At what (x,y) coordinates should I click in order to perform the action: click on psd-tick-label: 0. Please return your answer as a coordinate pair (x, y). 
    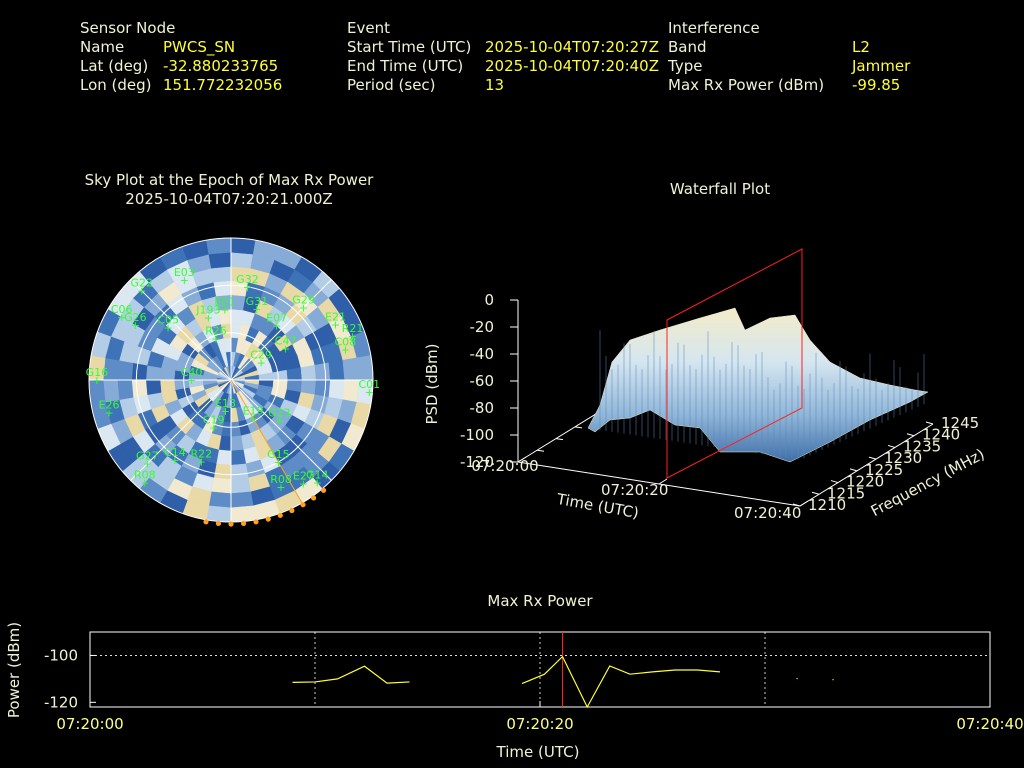
    Looking at the image, I should click on (489, 300).